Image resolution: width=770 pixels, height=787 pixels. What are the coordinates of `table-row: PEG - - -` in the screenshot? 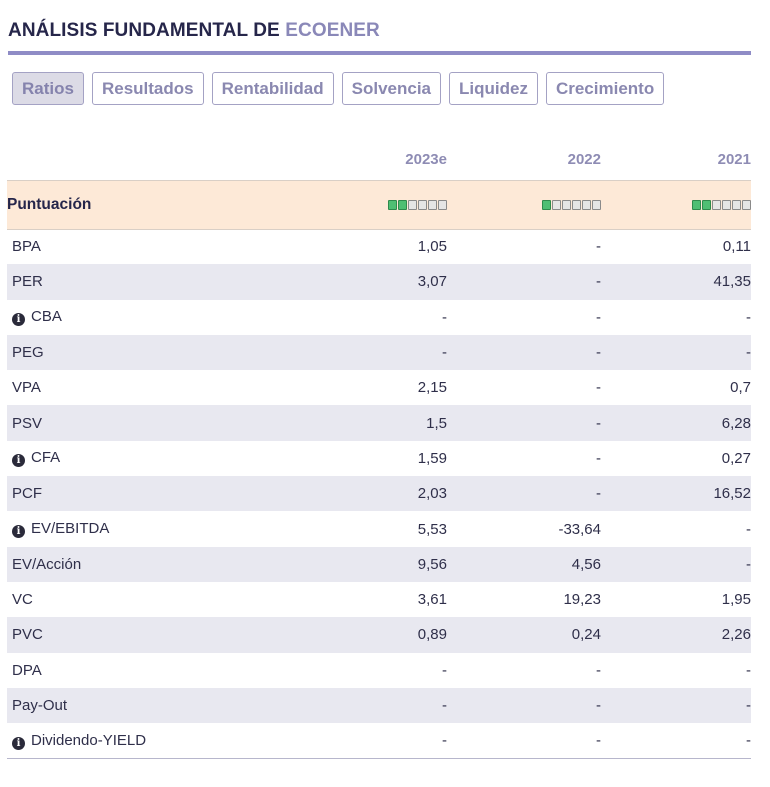 It's located at (379, 352).